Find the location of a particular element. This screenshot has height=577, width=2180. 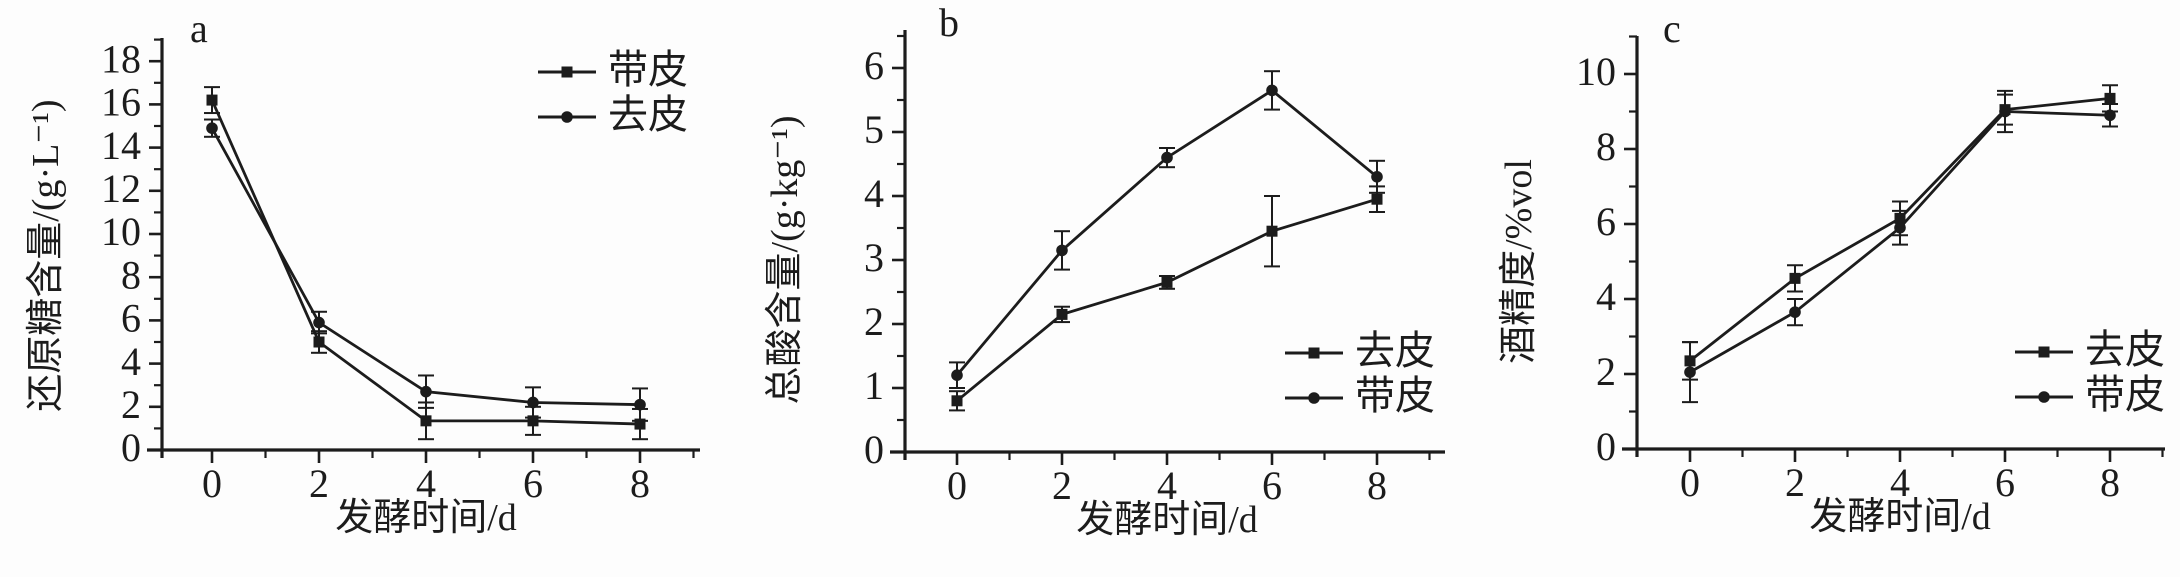

y-axis-title: 酒精度/%vol is located at coordinates (1519, 261).